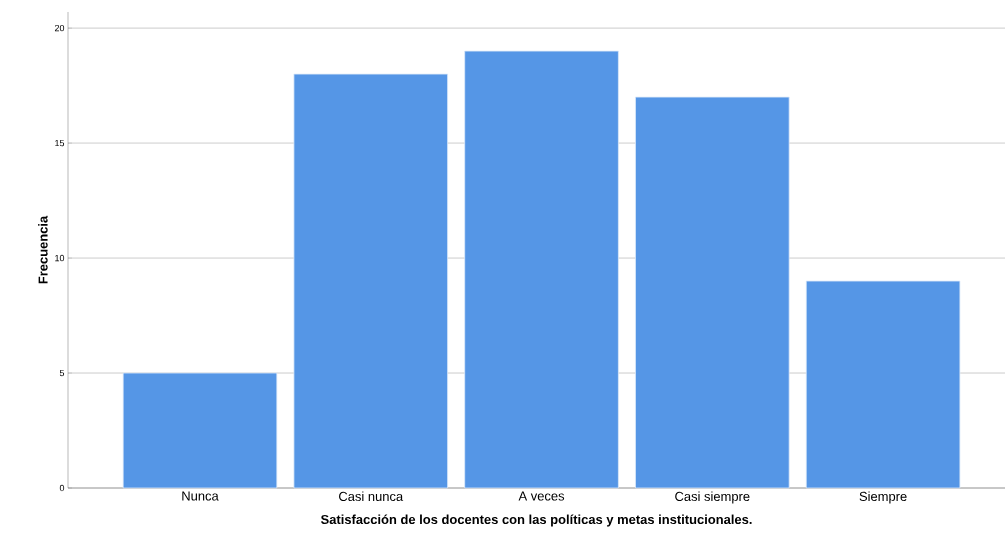 This screenshot has width=1005, height=556. Describe the element at coordinates (62, 373) in the screenshot. I see `y-tick-label: 5` at that location.